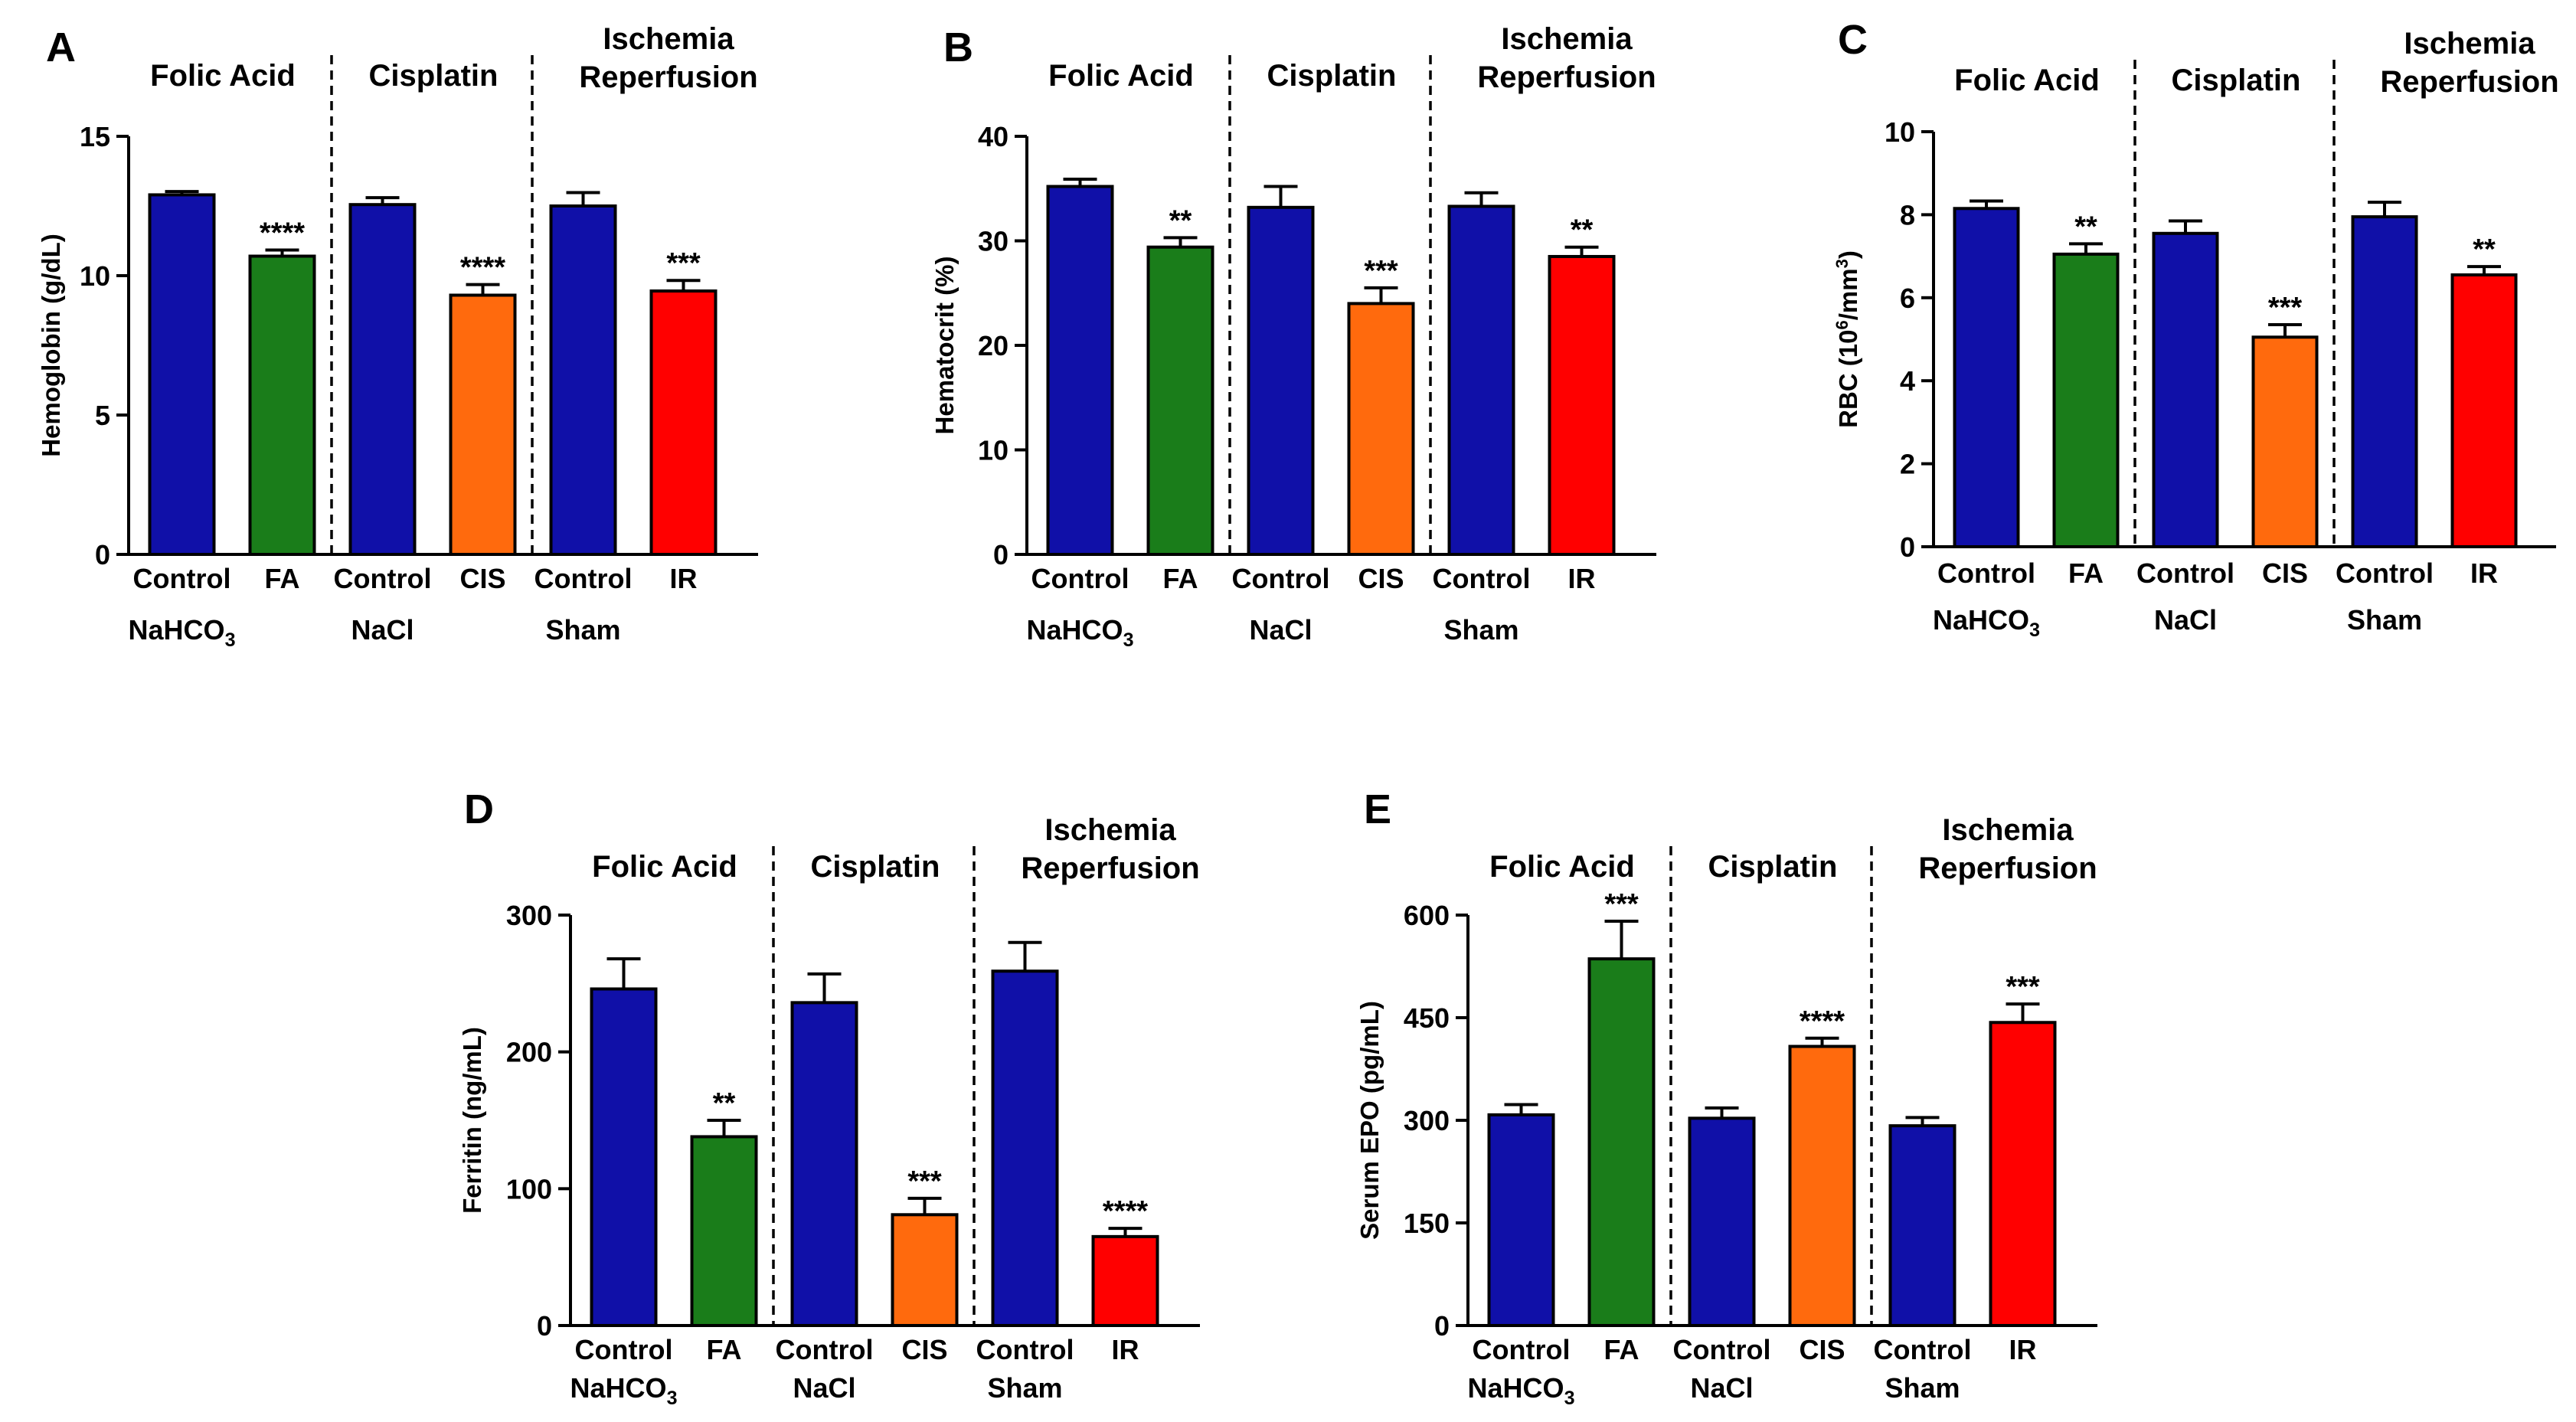 This screenshot has height=1422, width=2576. I want to click on y-axis-label: Hemoglobin (g/dL), so click(51, 345).